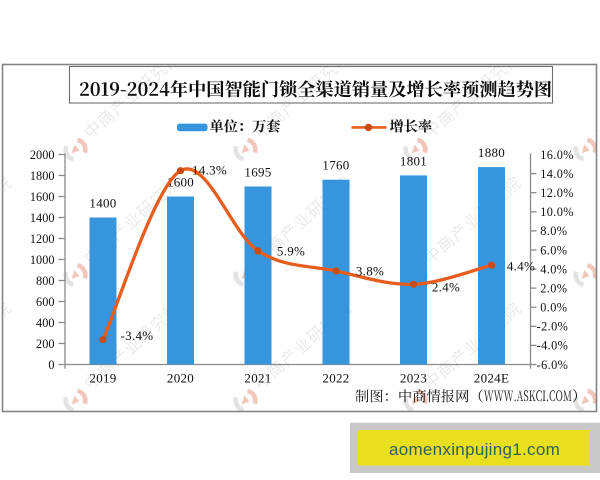  What do you see at coordinates (45, 323) in the screenshot?
I see `svg-text: 400` at bounding box center [45, 323].